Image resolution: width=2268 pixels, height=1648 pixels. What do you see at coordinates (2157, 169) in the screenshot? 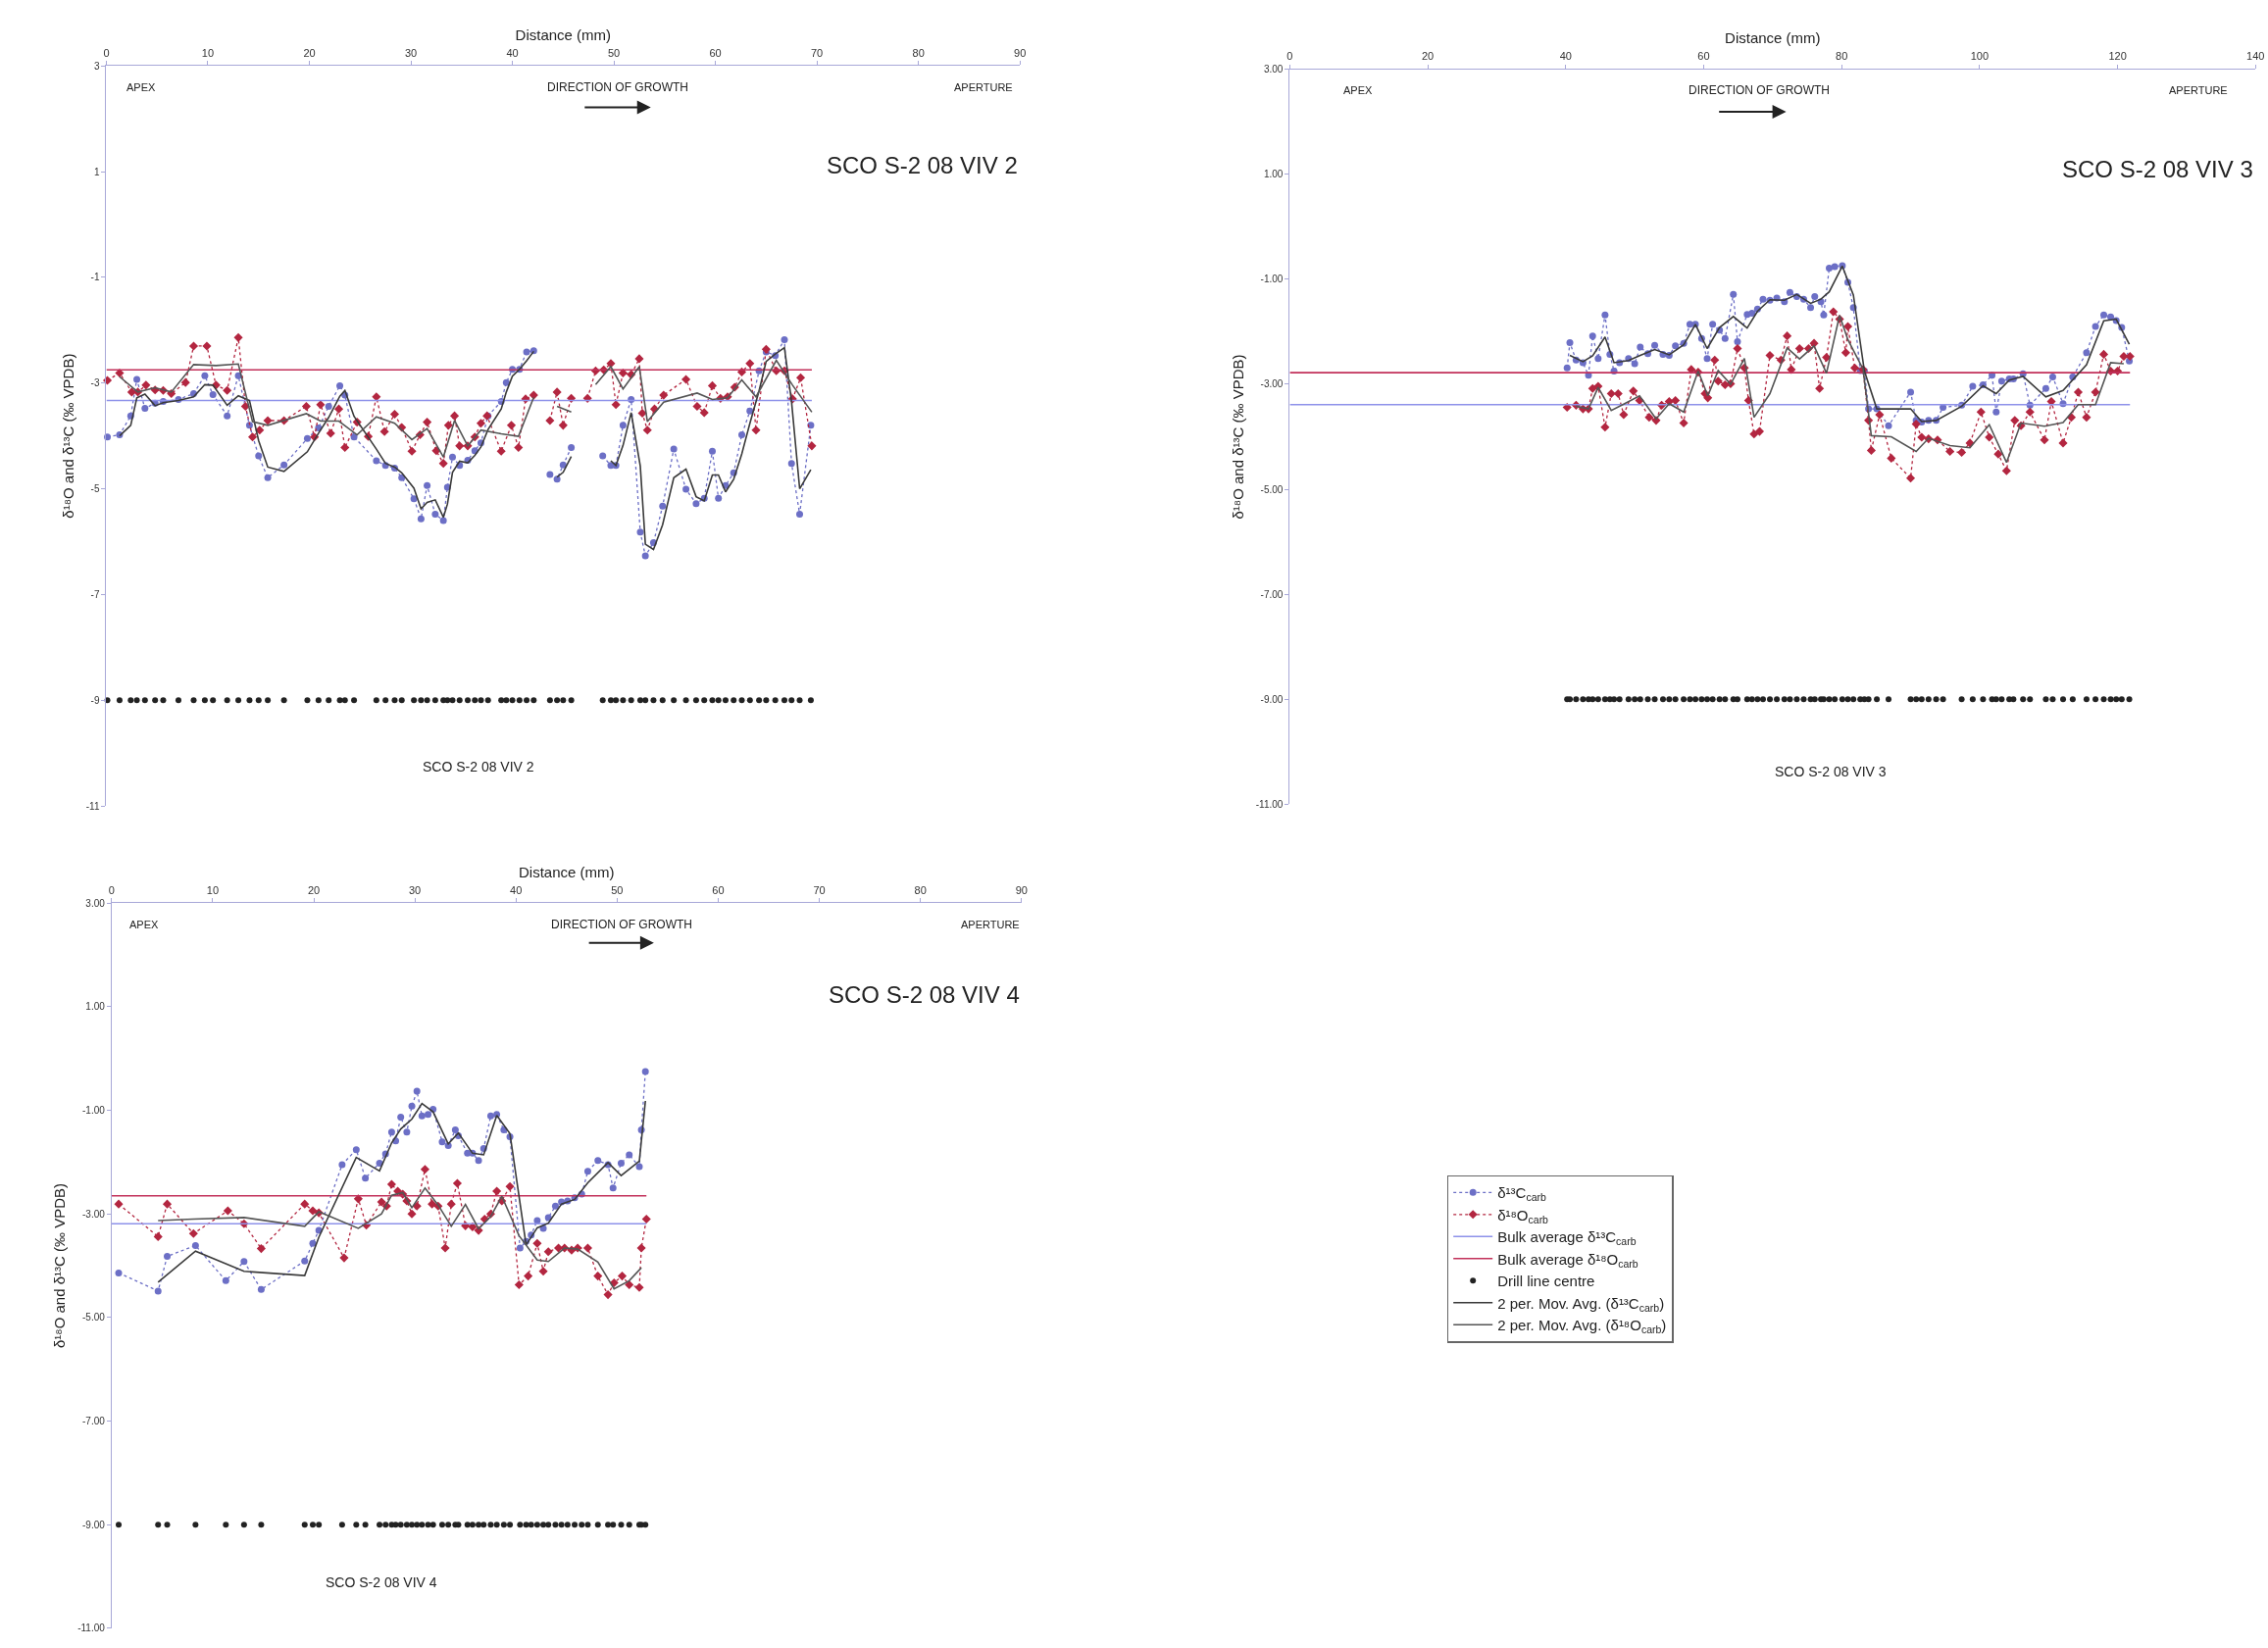
I see `text: SCO S-2 08 VIV 3` at bounding box center [2157, 169].